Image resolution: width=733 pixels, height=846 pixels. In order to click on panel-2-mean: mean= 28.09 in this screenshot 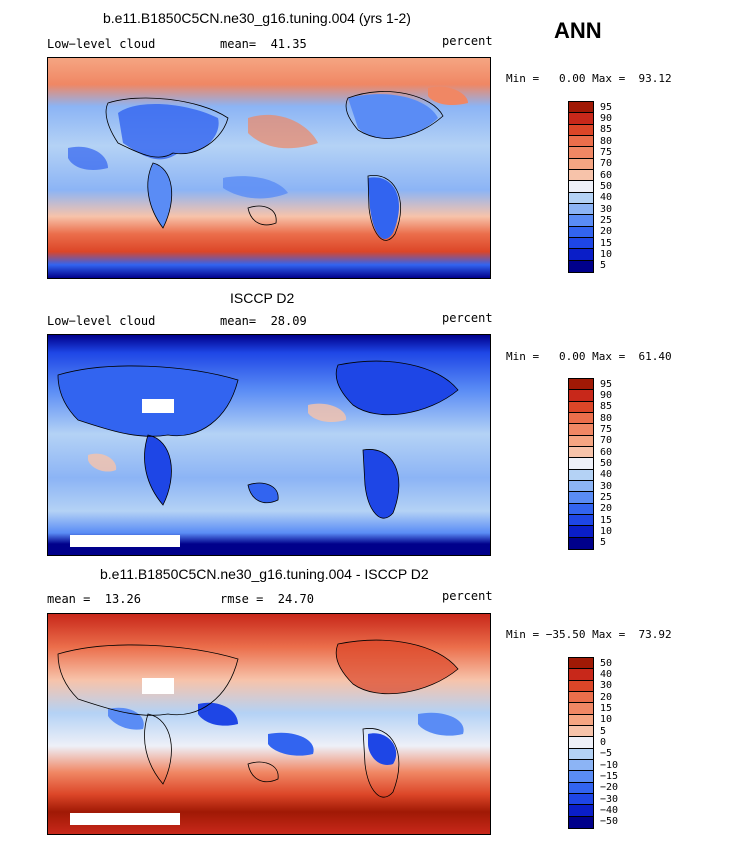, I will do `click(263, 321)`.